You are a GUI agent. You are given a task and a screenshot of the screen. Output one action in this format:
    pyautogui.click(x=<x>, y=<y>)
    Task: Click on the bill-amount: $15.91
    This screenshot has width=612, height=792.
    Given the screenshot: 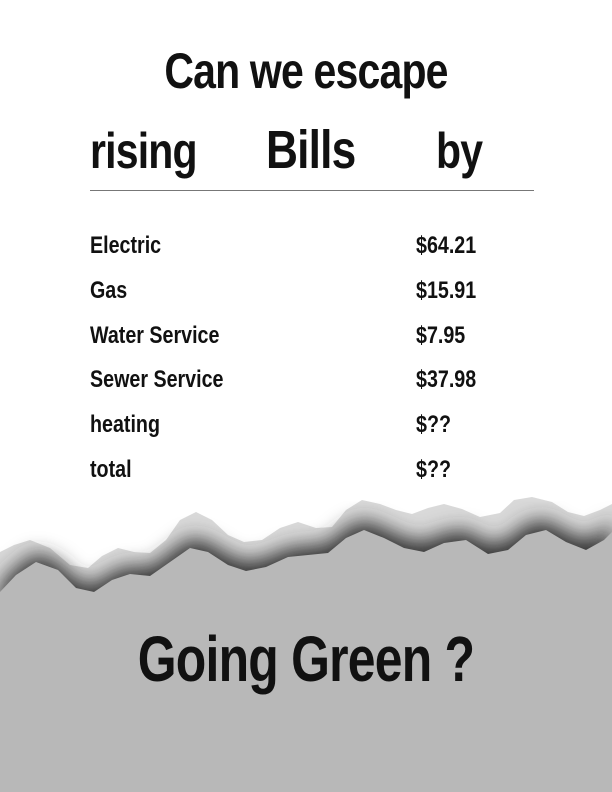 What is the action you would take?
    pyautogui.click(x=446, y=290)
    